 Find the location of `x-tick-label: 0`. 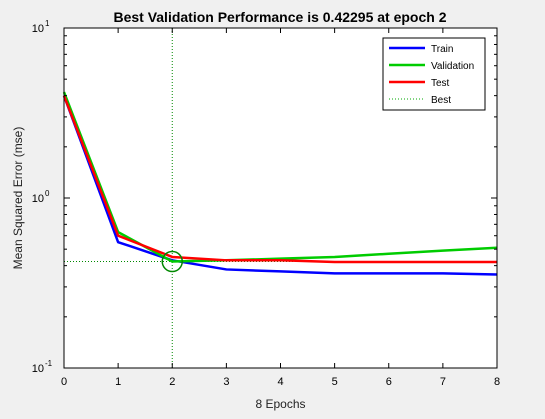

x-tick-label: 0 is located at coordinates (64, 382).